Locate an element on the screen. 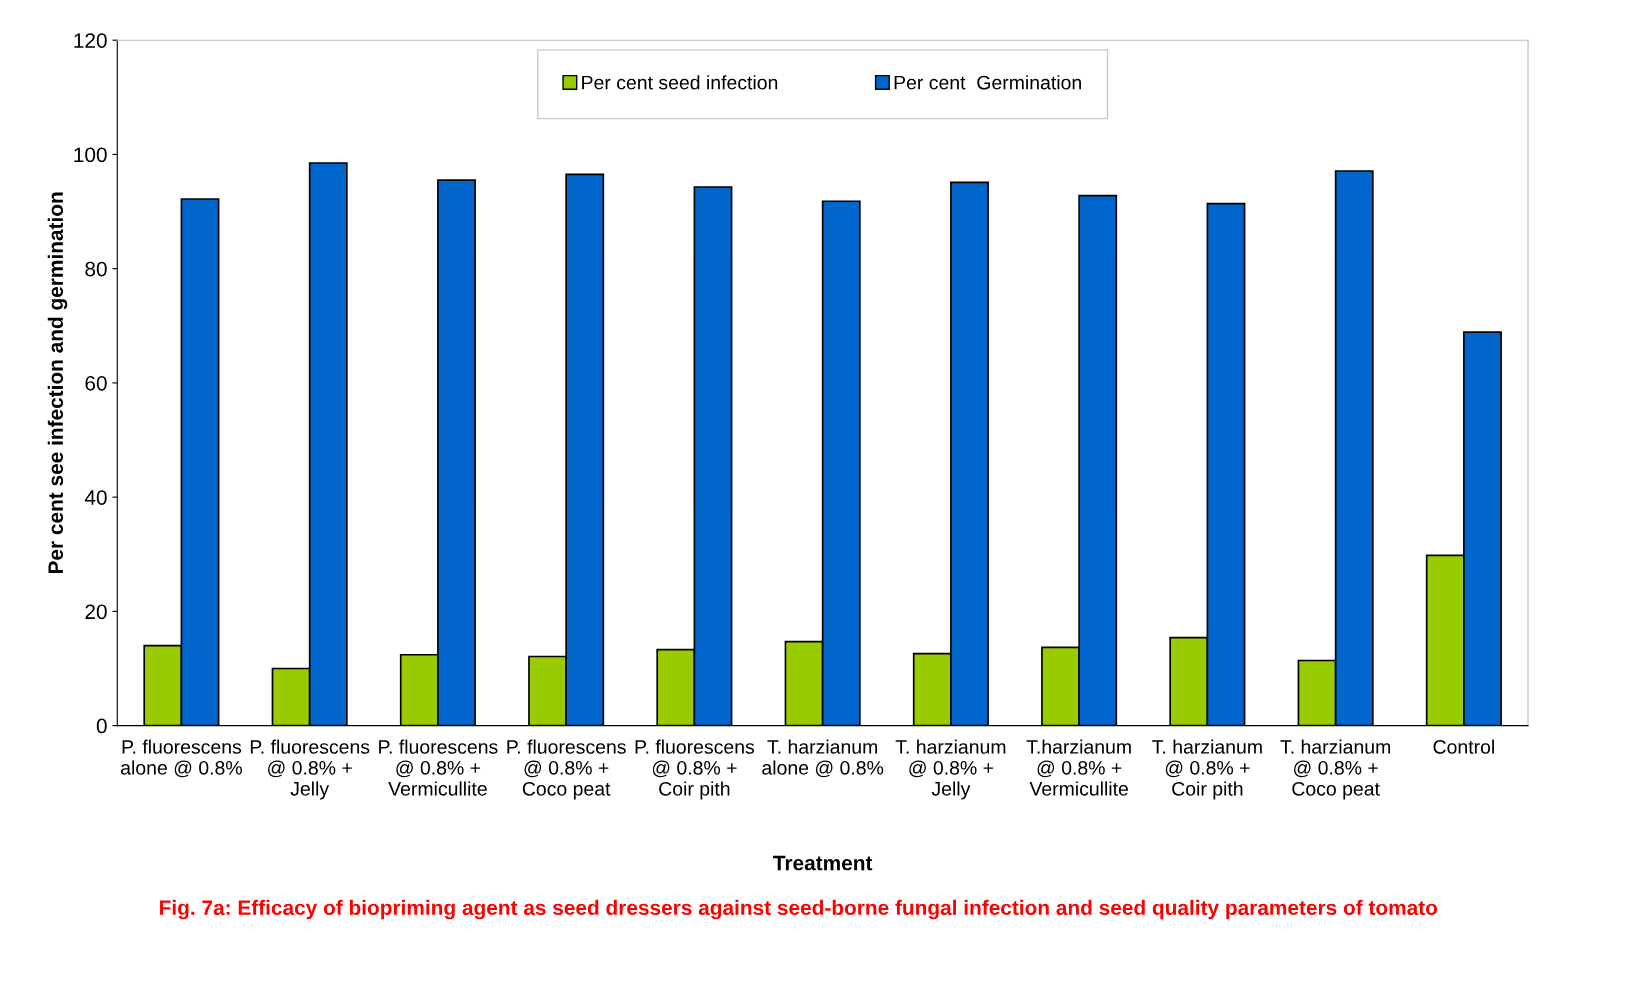 This screenshot has width=1629, height=1005. x-axis-title: Treatment is located at coordinates (823, 863).